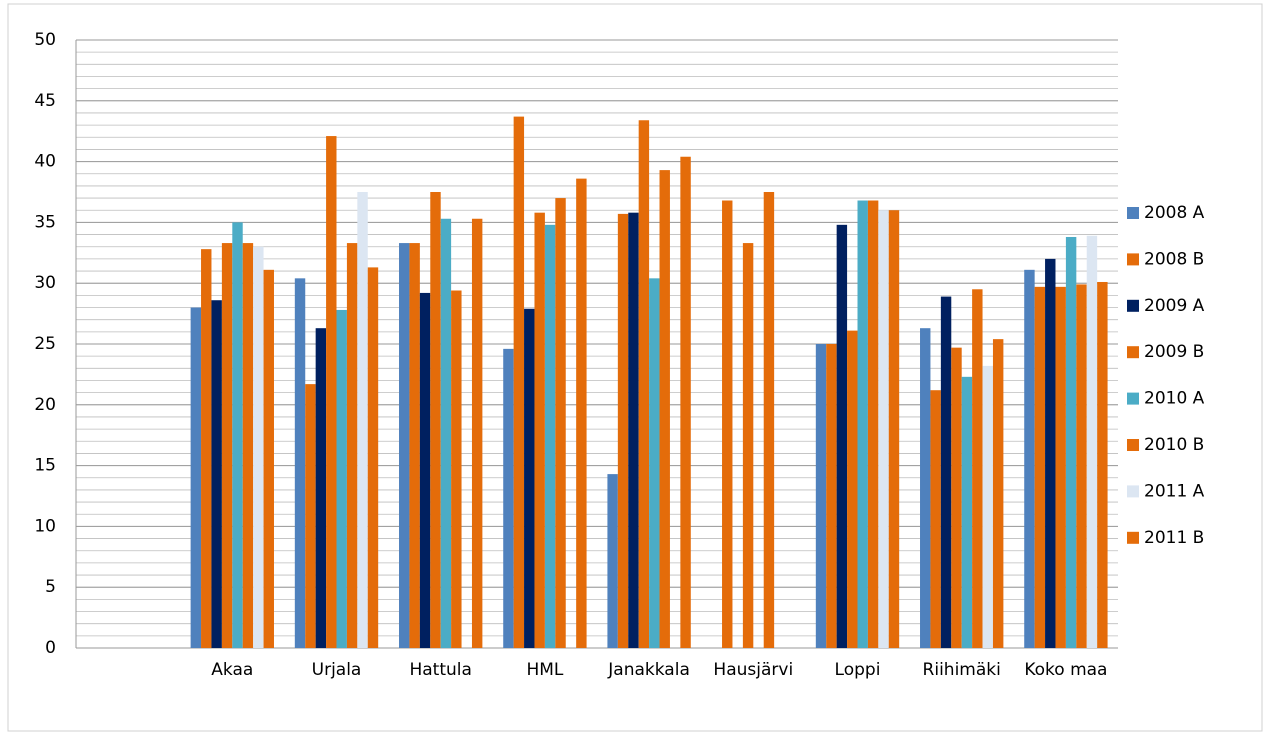  Describe the element at coordinates (648, 670) in the screenshot. I see `x-tick-label: Janakkala` at that location.